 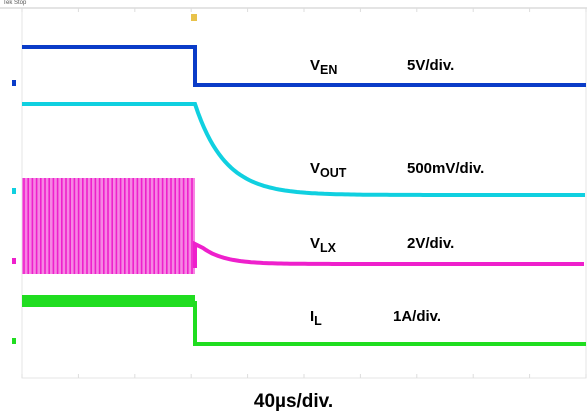 What do you see at coordinates (315, 243) in the screenshot?
I see `label-v-lx-base: V` at bounding box center [315, 243].